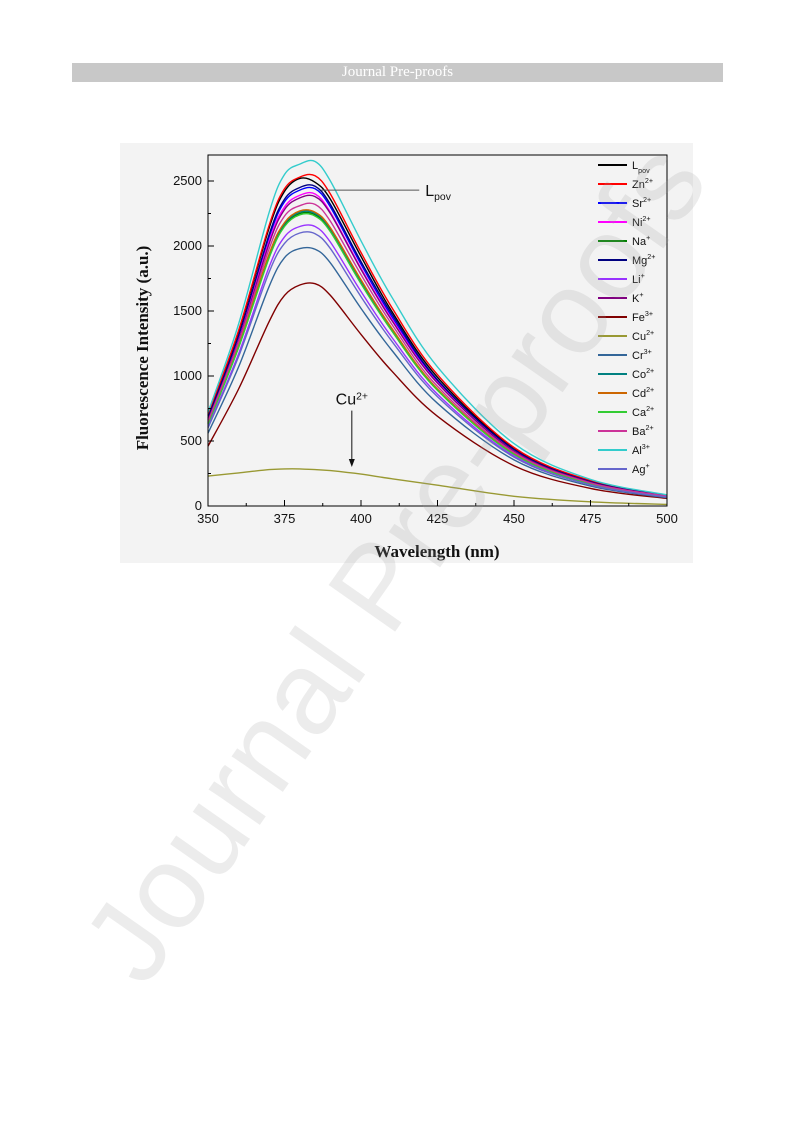 The image size is (793, 1121). I want to click on series-line-cr, so click(437, 372).